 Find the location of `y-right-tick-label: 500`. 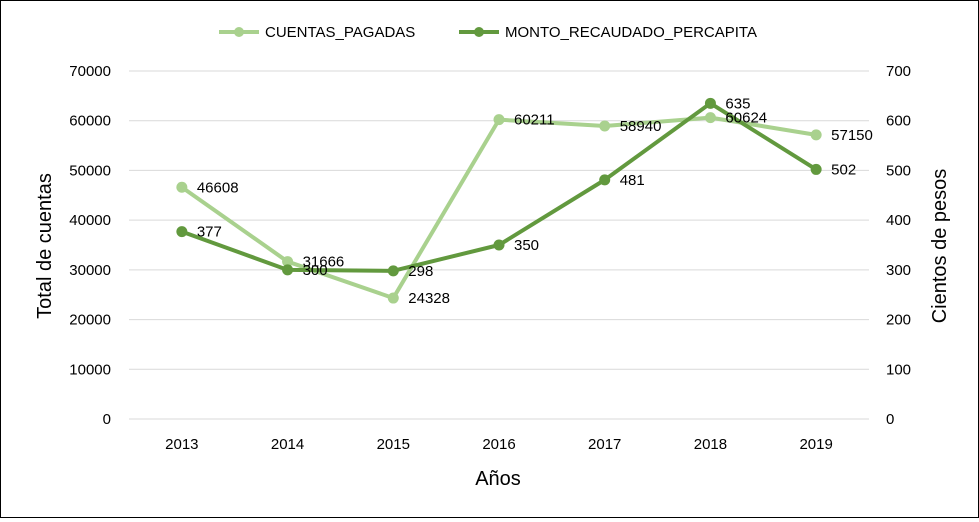

y-right-tick-label: 500 is located at coordinates (898, 170).